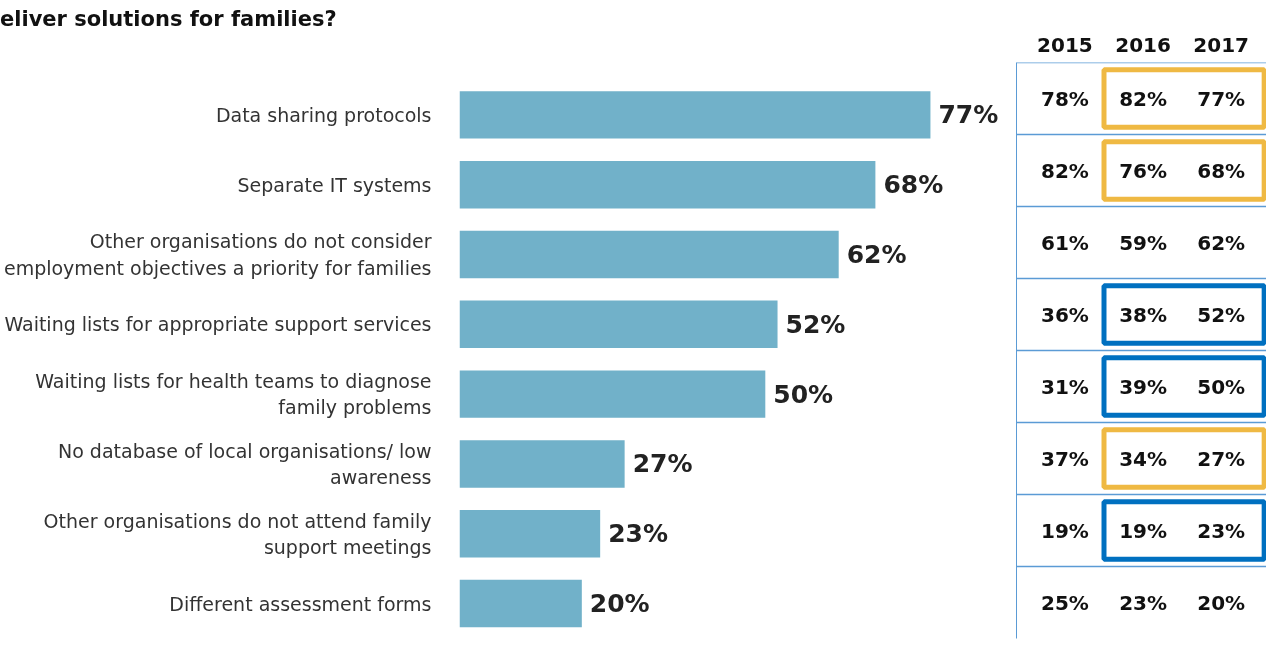 The image size is (1266, 650). Describe the element at coordinates (218, 324) in the screenshot. I see `y-tick-label: Waiting lists for appropriate support services` at that location.